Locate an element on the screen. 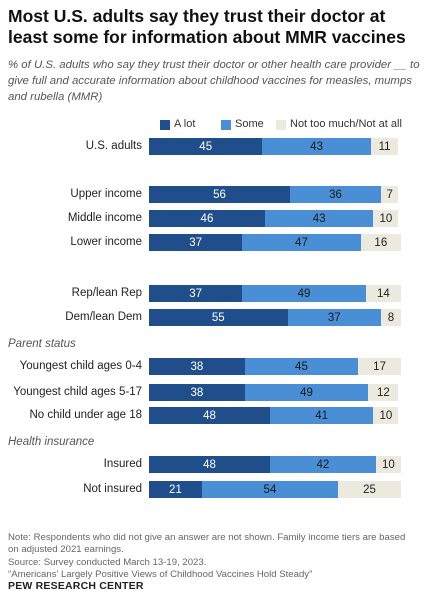 This screenshot has width=426, height=600. bar-segment-not-too-much-insured: 10 is located at coordinates (388, 464).